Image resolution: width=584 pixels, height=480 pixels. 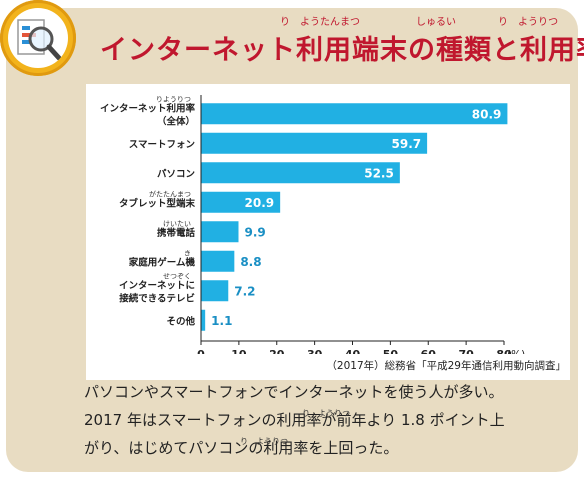 I want to click on category-label-1-line-1: インターネット利用率, so click(x=148, y=108).